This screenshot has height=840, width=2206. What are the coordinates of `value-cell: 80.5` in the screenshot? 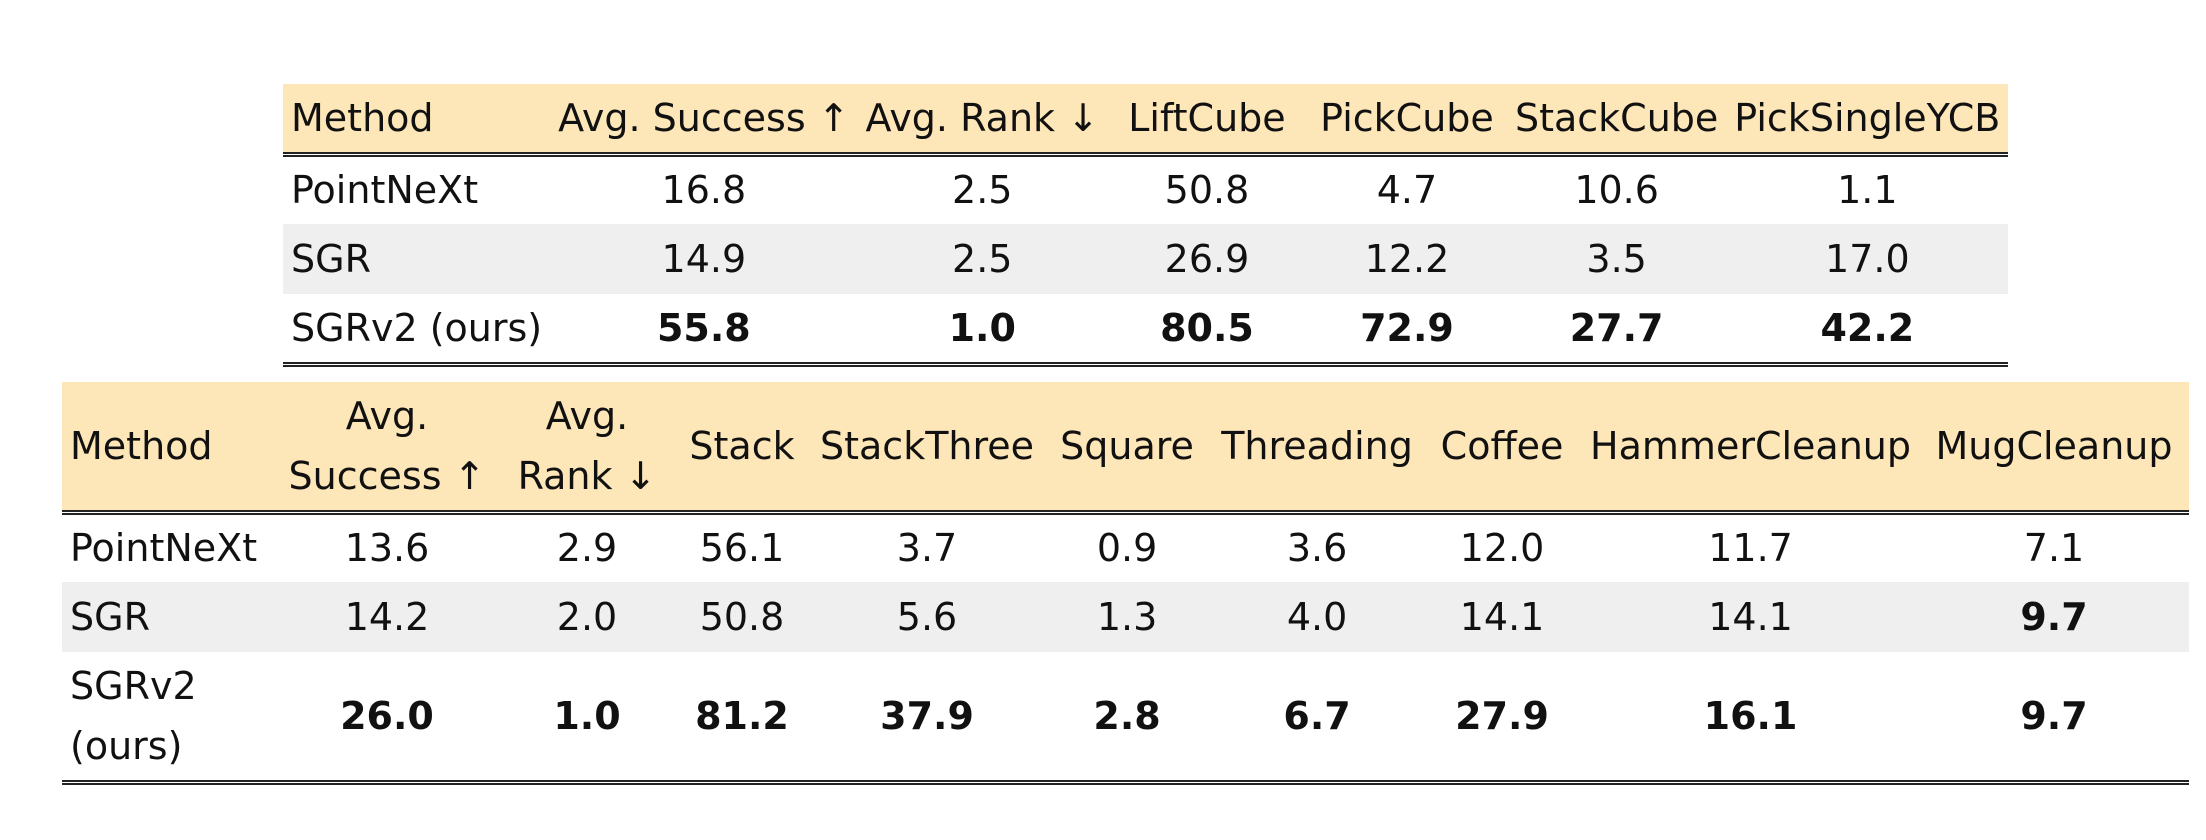 It's located at (1207, 327).